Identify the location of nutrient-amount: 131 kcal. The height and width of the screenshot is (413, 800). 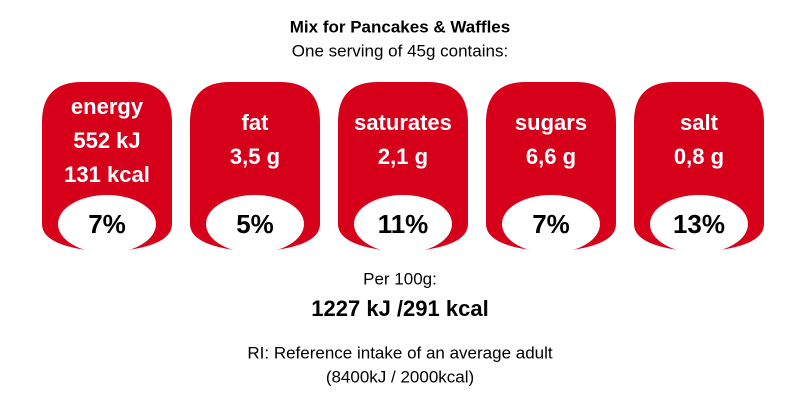
(107, 174).